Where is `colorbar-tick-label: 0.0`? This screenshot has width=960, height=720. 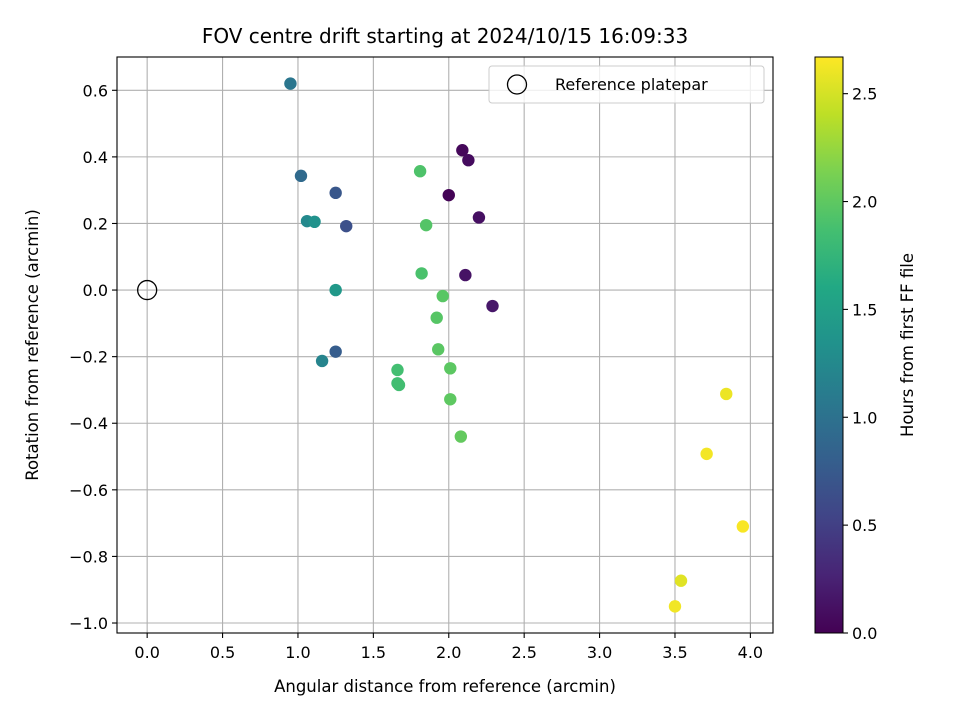 colorbar-tick-label: 0.0 is located at coordinates (864, 633).